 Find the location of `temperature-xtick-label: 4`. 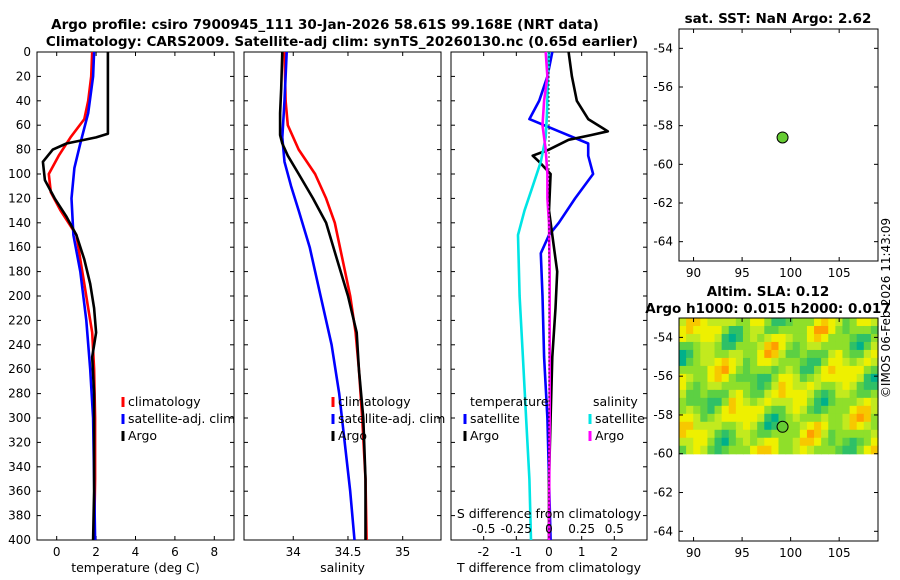

temperature-xtick-label: 4 is located at coordinates (136, 552).